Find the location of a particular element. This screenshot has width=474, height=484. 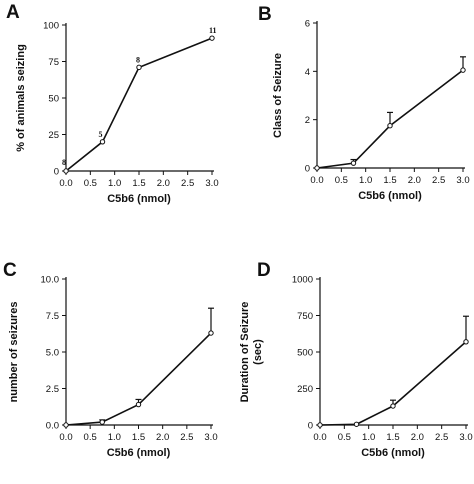

y-tick-label: 25 is located at coordinates (53, 135).